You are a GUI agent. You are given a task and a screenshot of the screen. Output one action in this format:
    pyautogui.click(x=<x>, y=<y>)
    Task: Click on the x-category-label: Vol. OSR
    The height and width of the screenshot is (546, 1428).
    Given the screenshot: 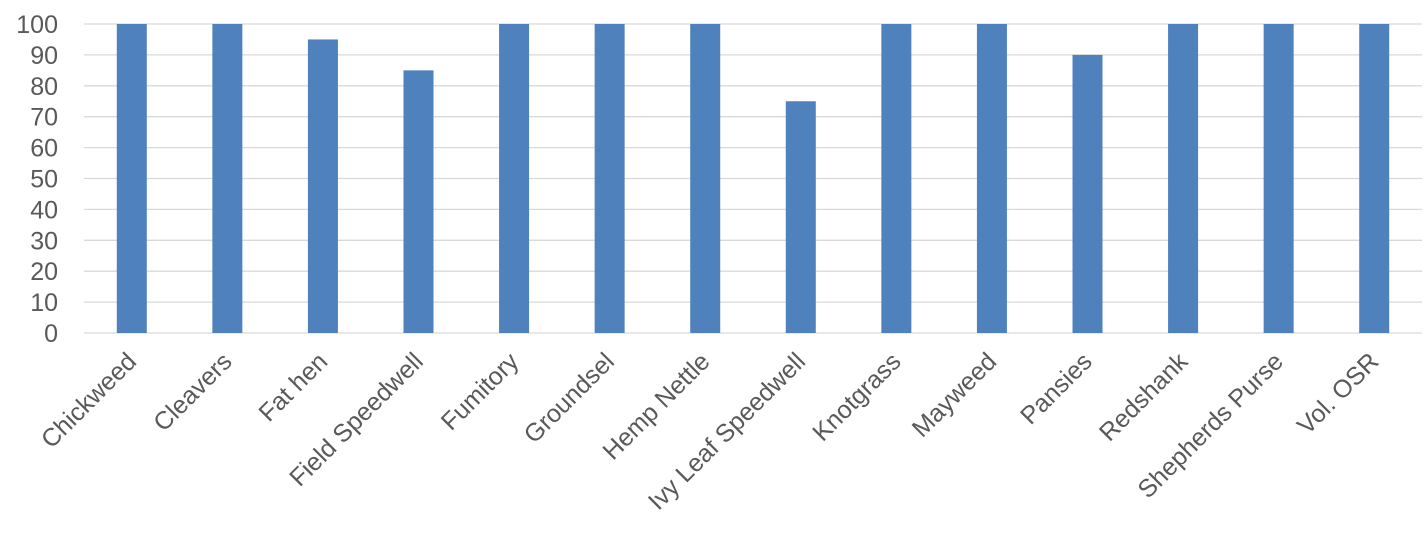 What is the action you would take?
    pyautogui.click(x=1338, y=393)
    